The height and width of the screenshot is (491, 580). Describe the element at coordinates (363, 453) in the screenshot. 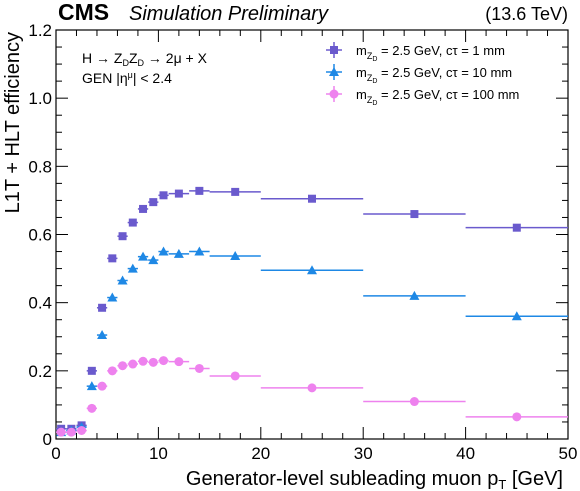

I see `x-tick-label: 30` at that location.